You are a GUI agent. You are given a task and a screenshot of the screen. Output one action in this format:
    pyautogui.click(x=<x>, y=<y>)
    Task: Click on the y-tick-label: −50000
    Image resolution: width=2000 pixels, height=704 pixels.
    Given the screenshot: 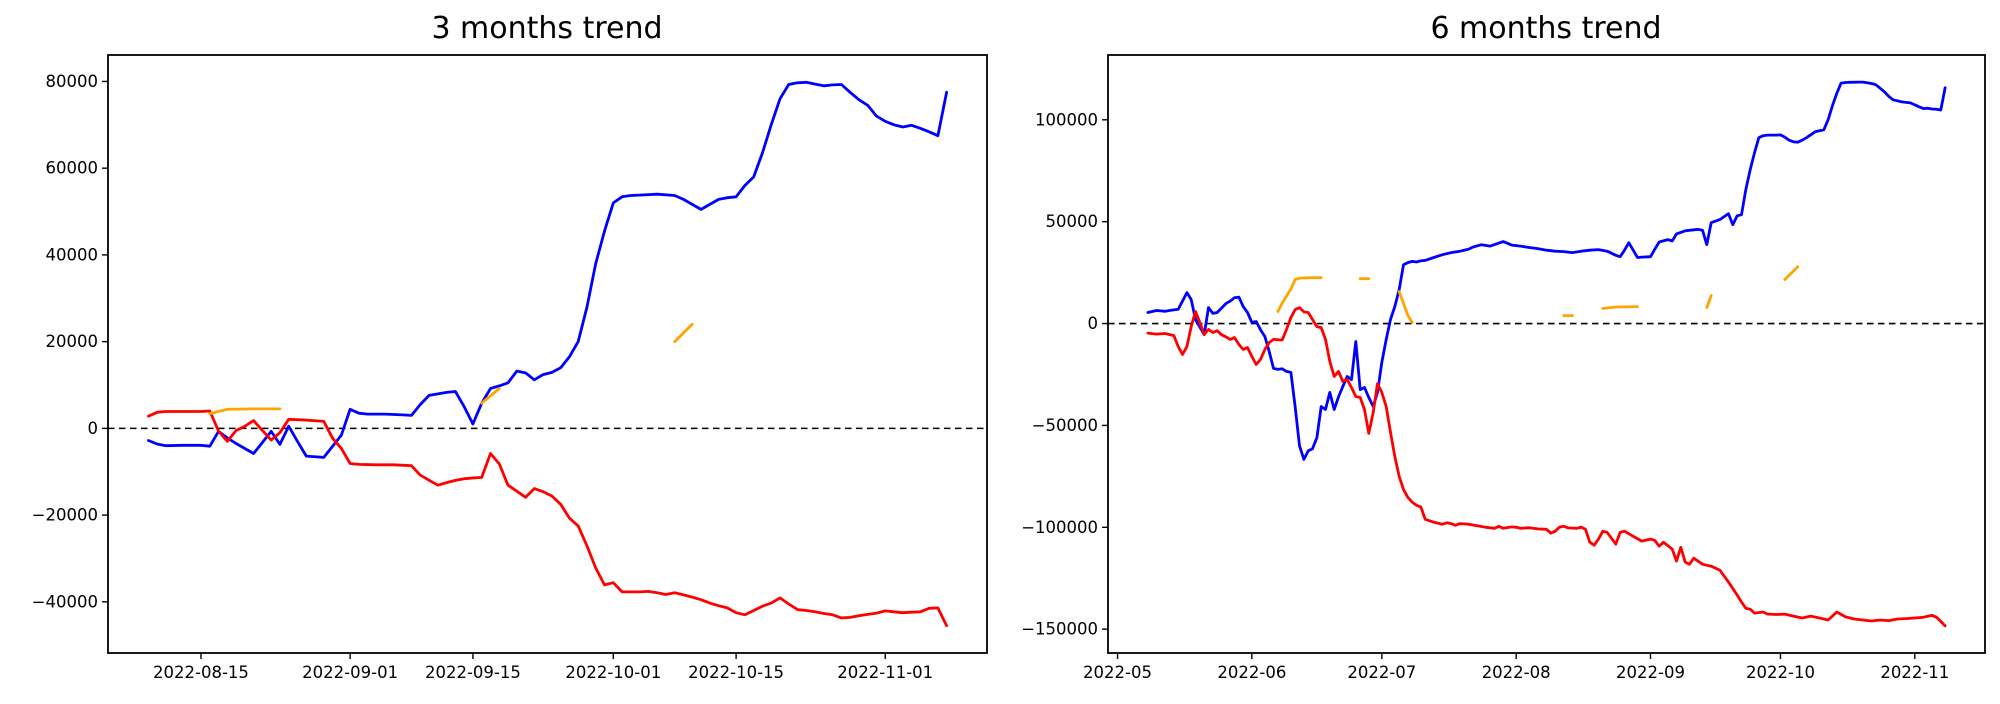 What is the action you would take?
    pyautogui.click(x=1065, y=425)
    